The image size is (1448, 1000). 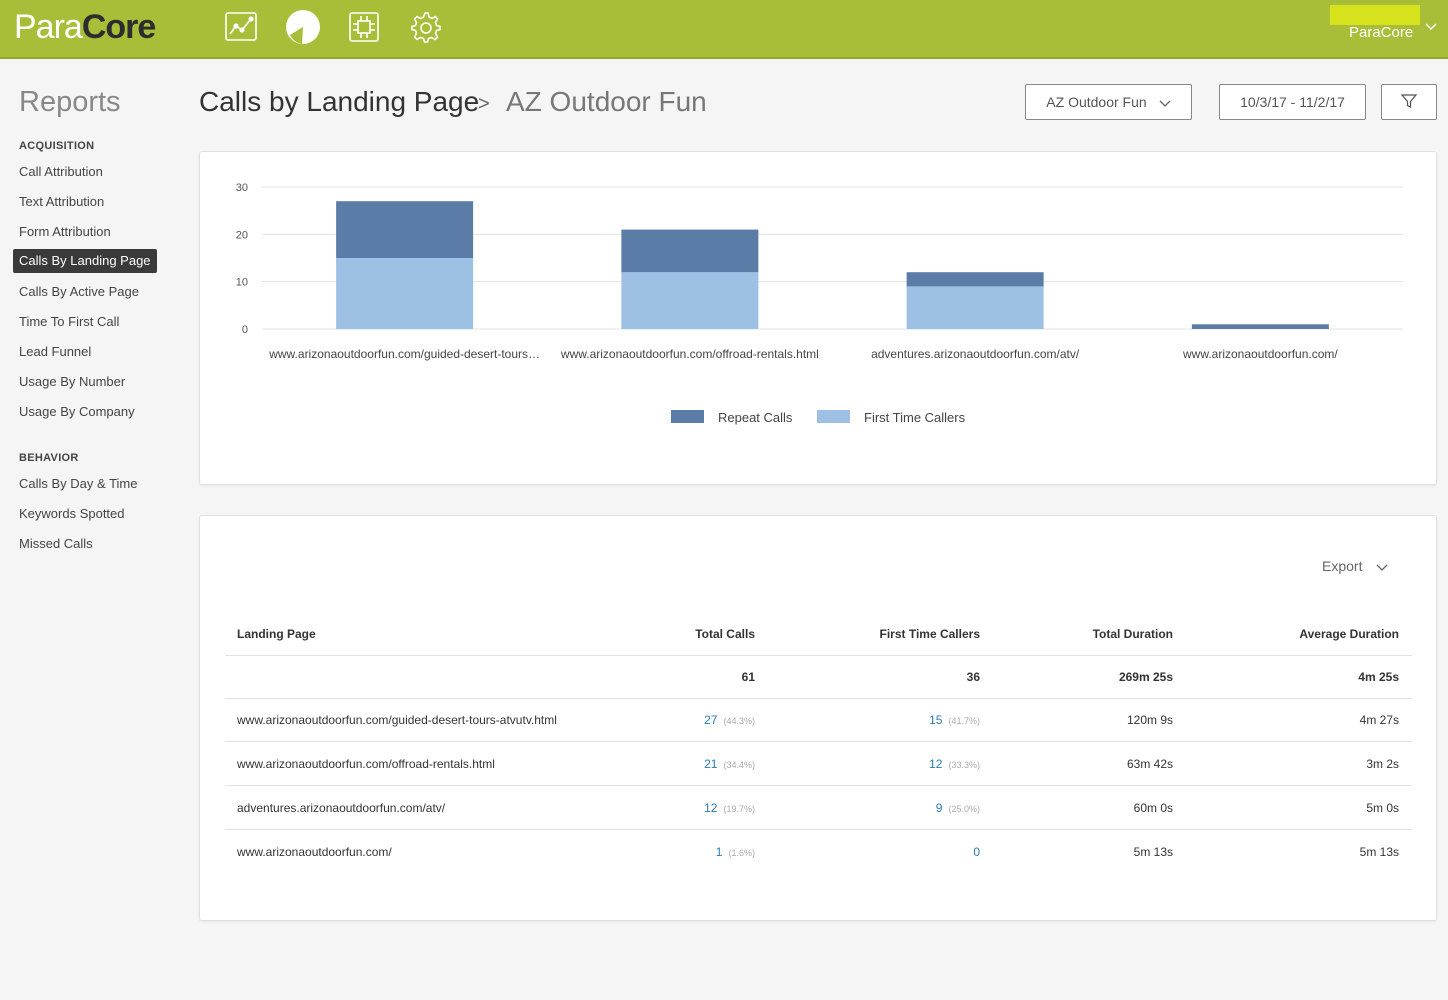 I want to click on analytics-line-icon, so click(x=241, y=27).